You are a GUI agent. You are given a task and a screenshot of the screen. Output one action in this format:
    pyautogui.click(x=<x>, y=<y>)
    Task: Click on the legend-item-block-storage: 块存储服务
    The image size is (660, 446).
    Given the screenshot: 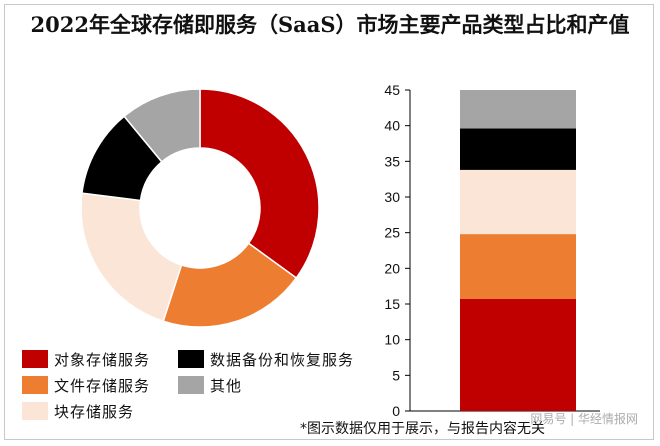 What is the action you would take?
    pyautogui.click(x=78, y=411)
    